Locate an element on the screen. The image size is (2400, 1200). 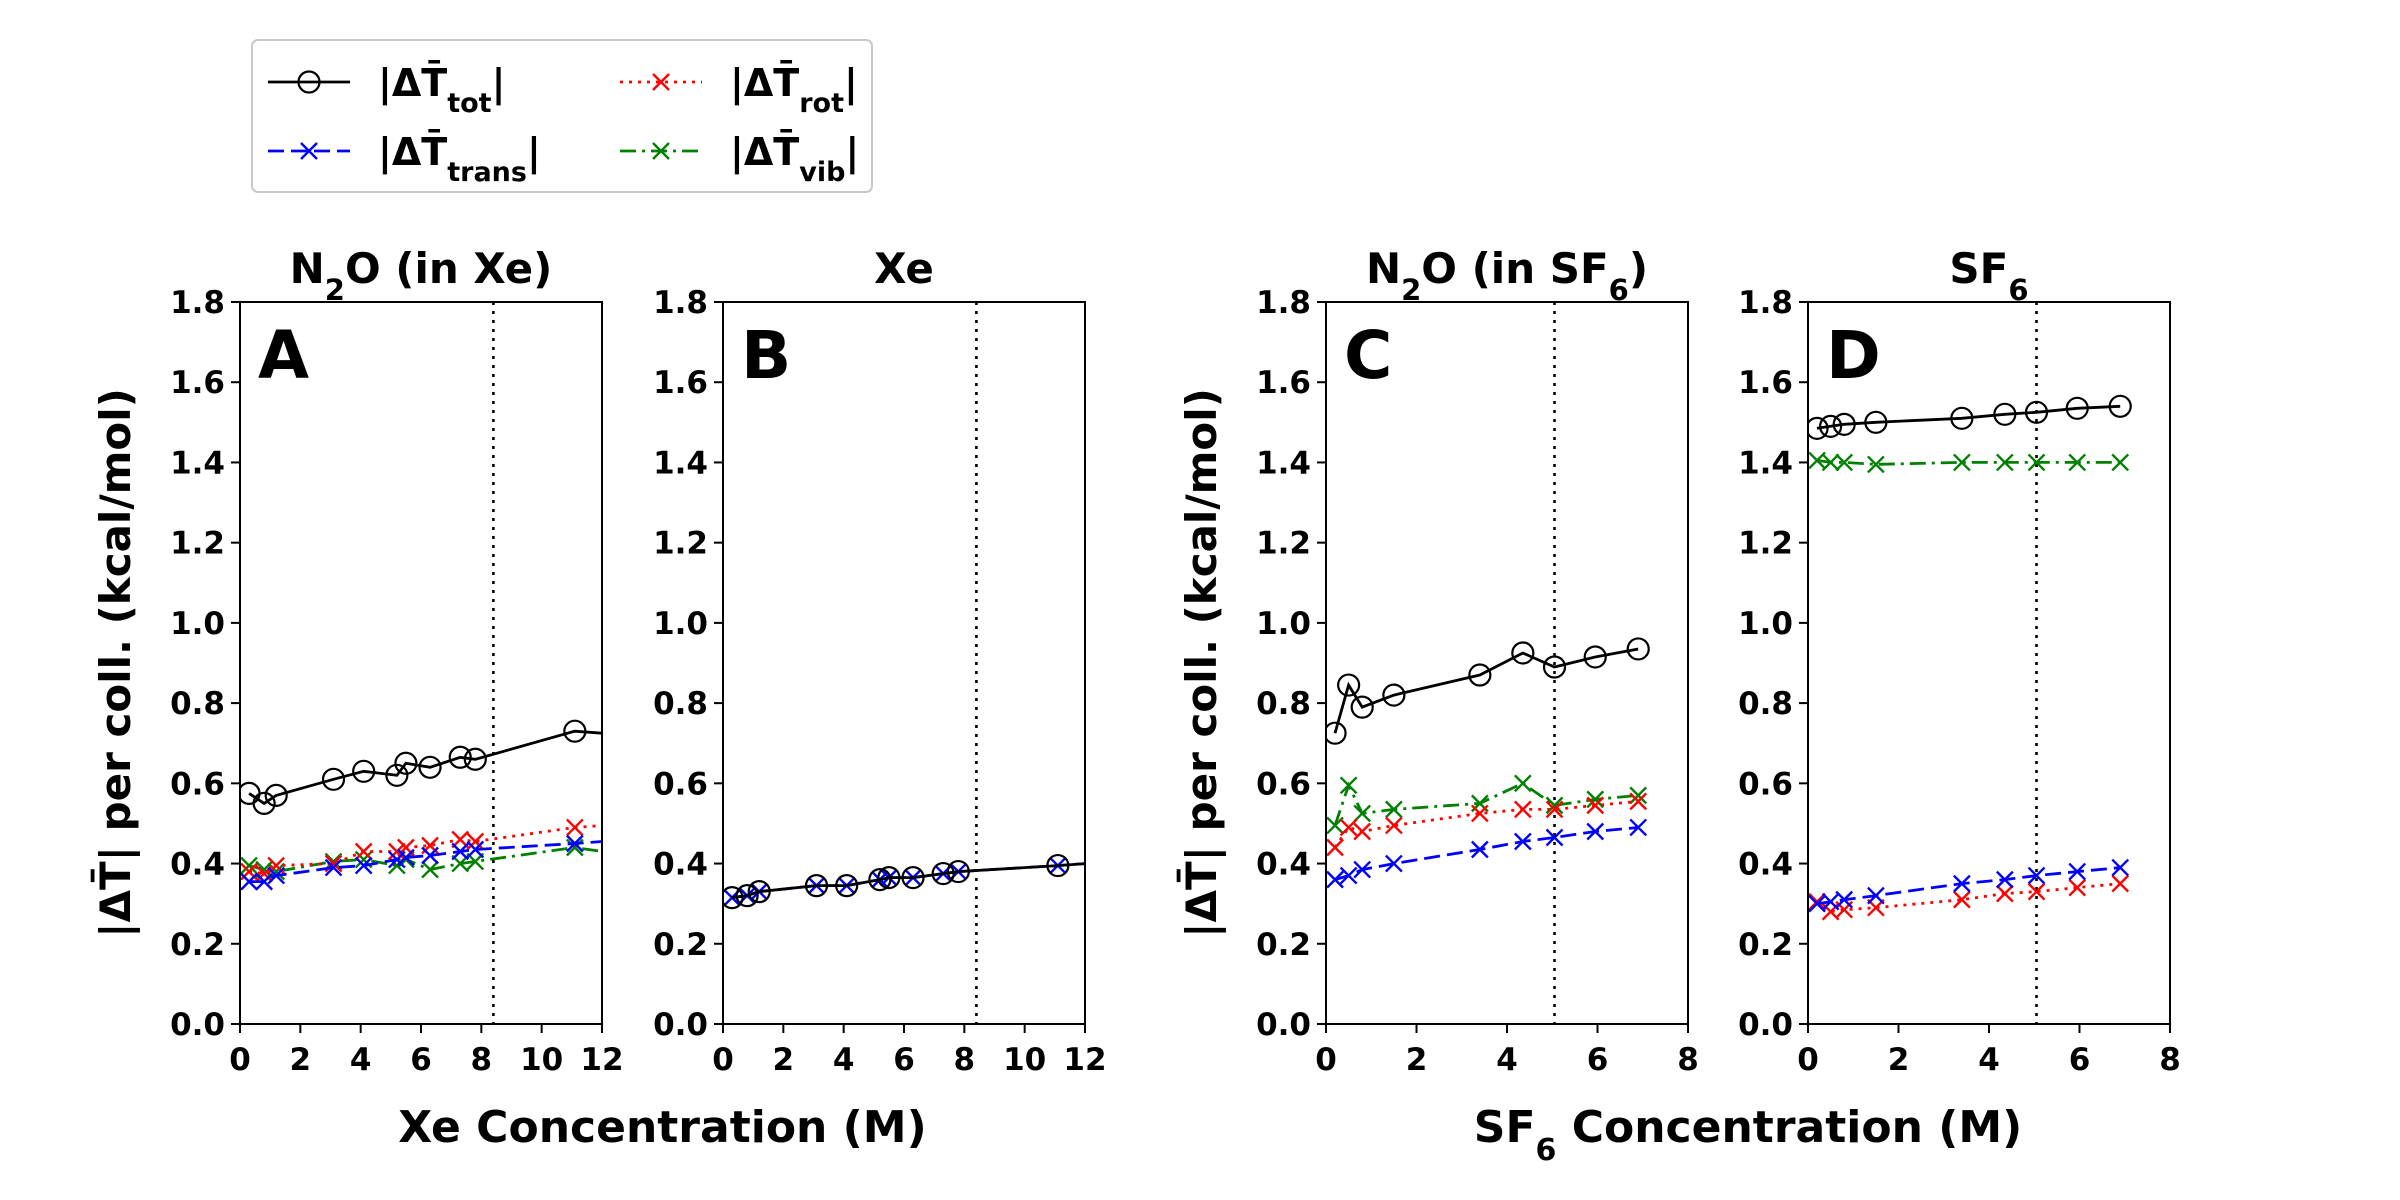
series-trans is located at coordinates (421, 862).